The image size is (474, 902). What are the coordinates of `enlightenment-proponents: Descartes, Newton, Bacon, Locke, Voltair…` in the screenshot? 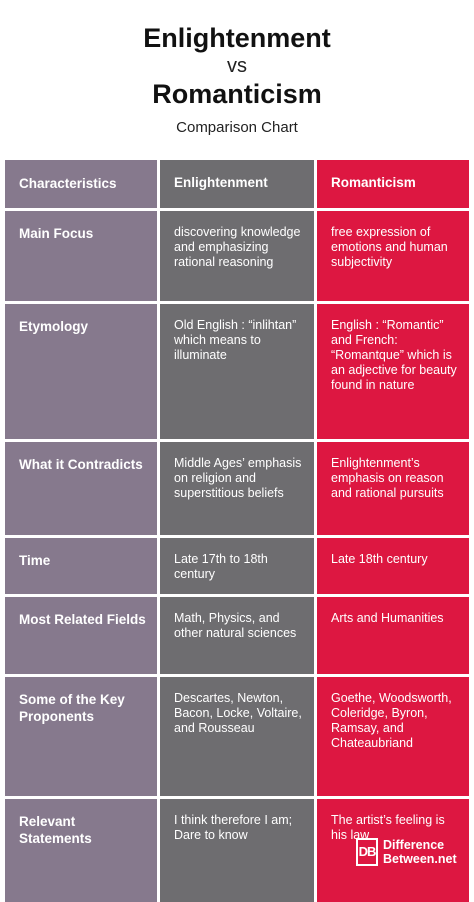 It's located at (237, 736).